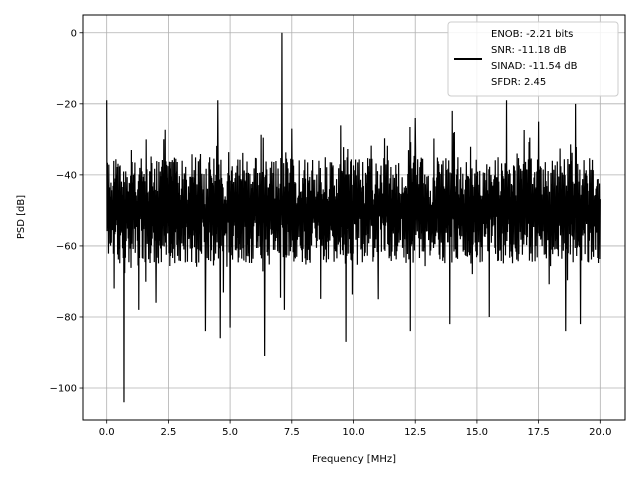 Image resolution: width=640 pixels, height=480 pixels. Describe the element at coordinates (66, 317) in the screenshot. I see `y-tick-label: −80` at that location.